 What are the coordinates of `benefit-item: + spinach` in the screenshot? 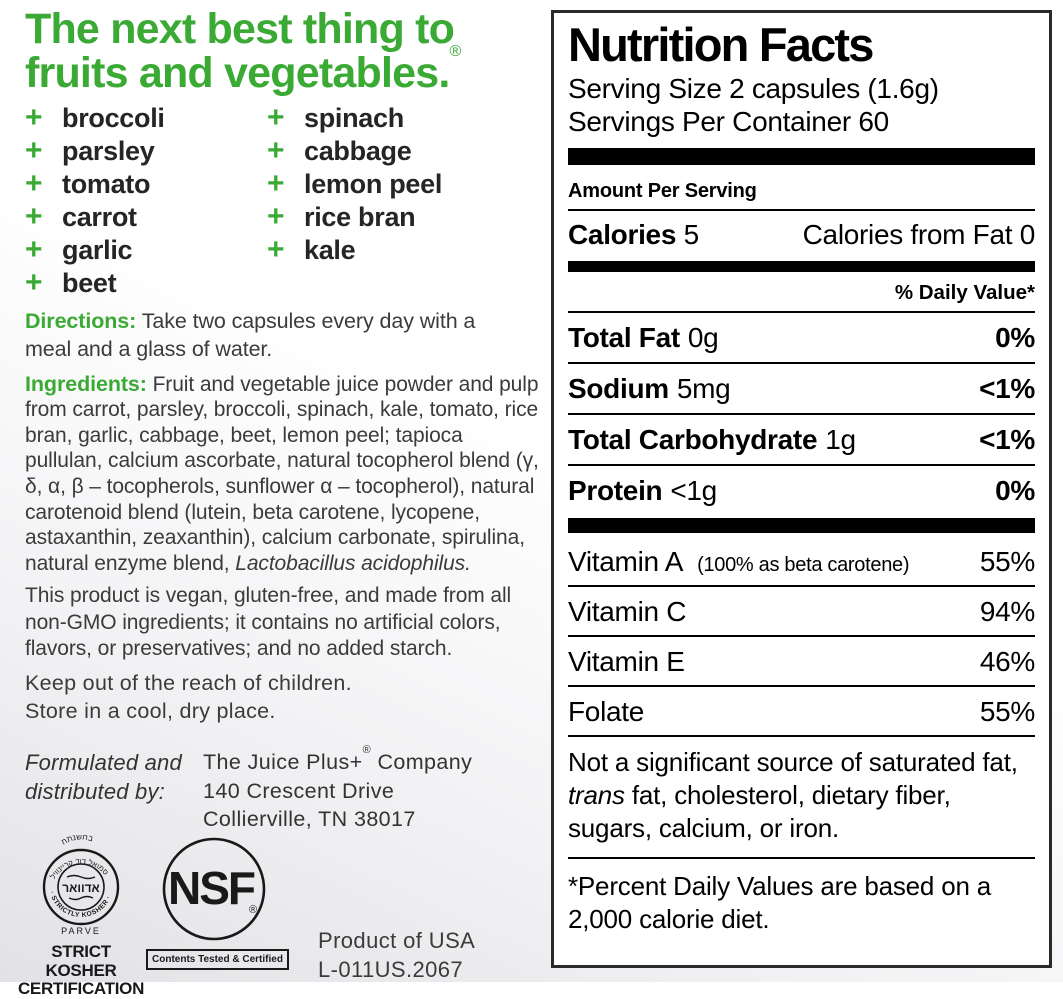 It's located at (354, 118).